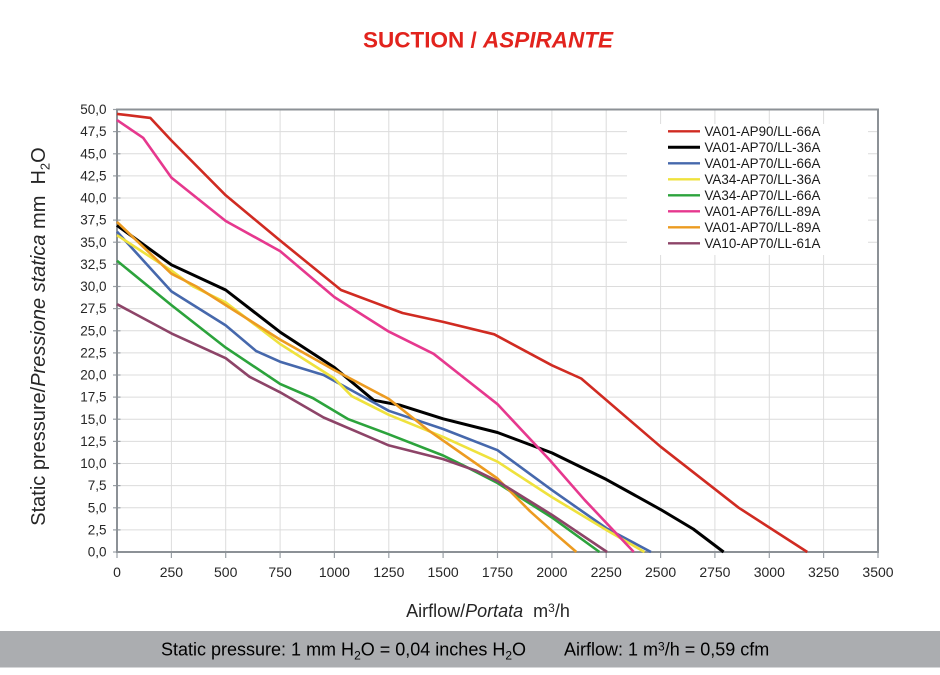 This screenshot has height=675, width=940. What do you see at coordinates (93, 308) in the screenshot?
I see `svg-text: 27,5` at bounding box center [93, 308].